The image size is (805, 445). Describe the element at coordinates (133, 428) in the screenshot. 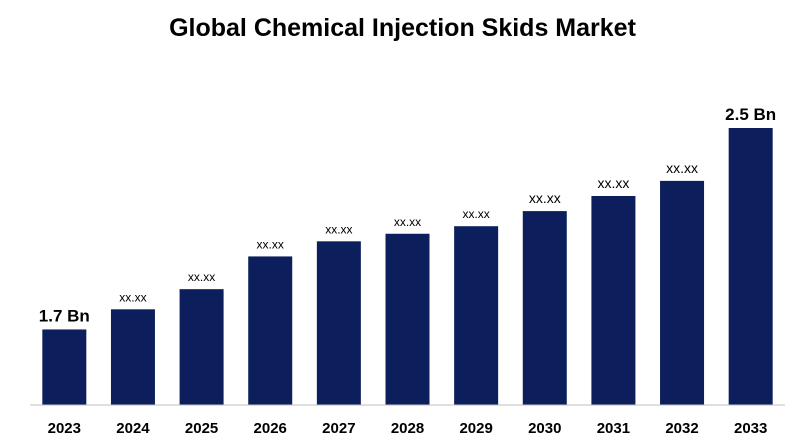

I see `x-tick-2024: 2024` at that location.